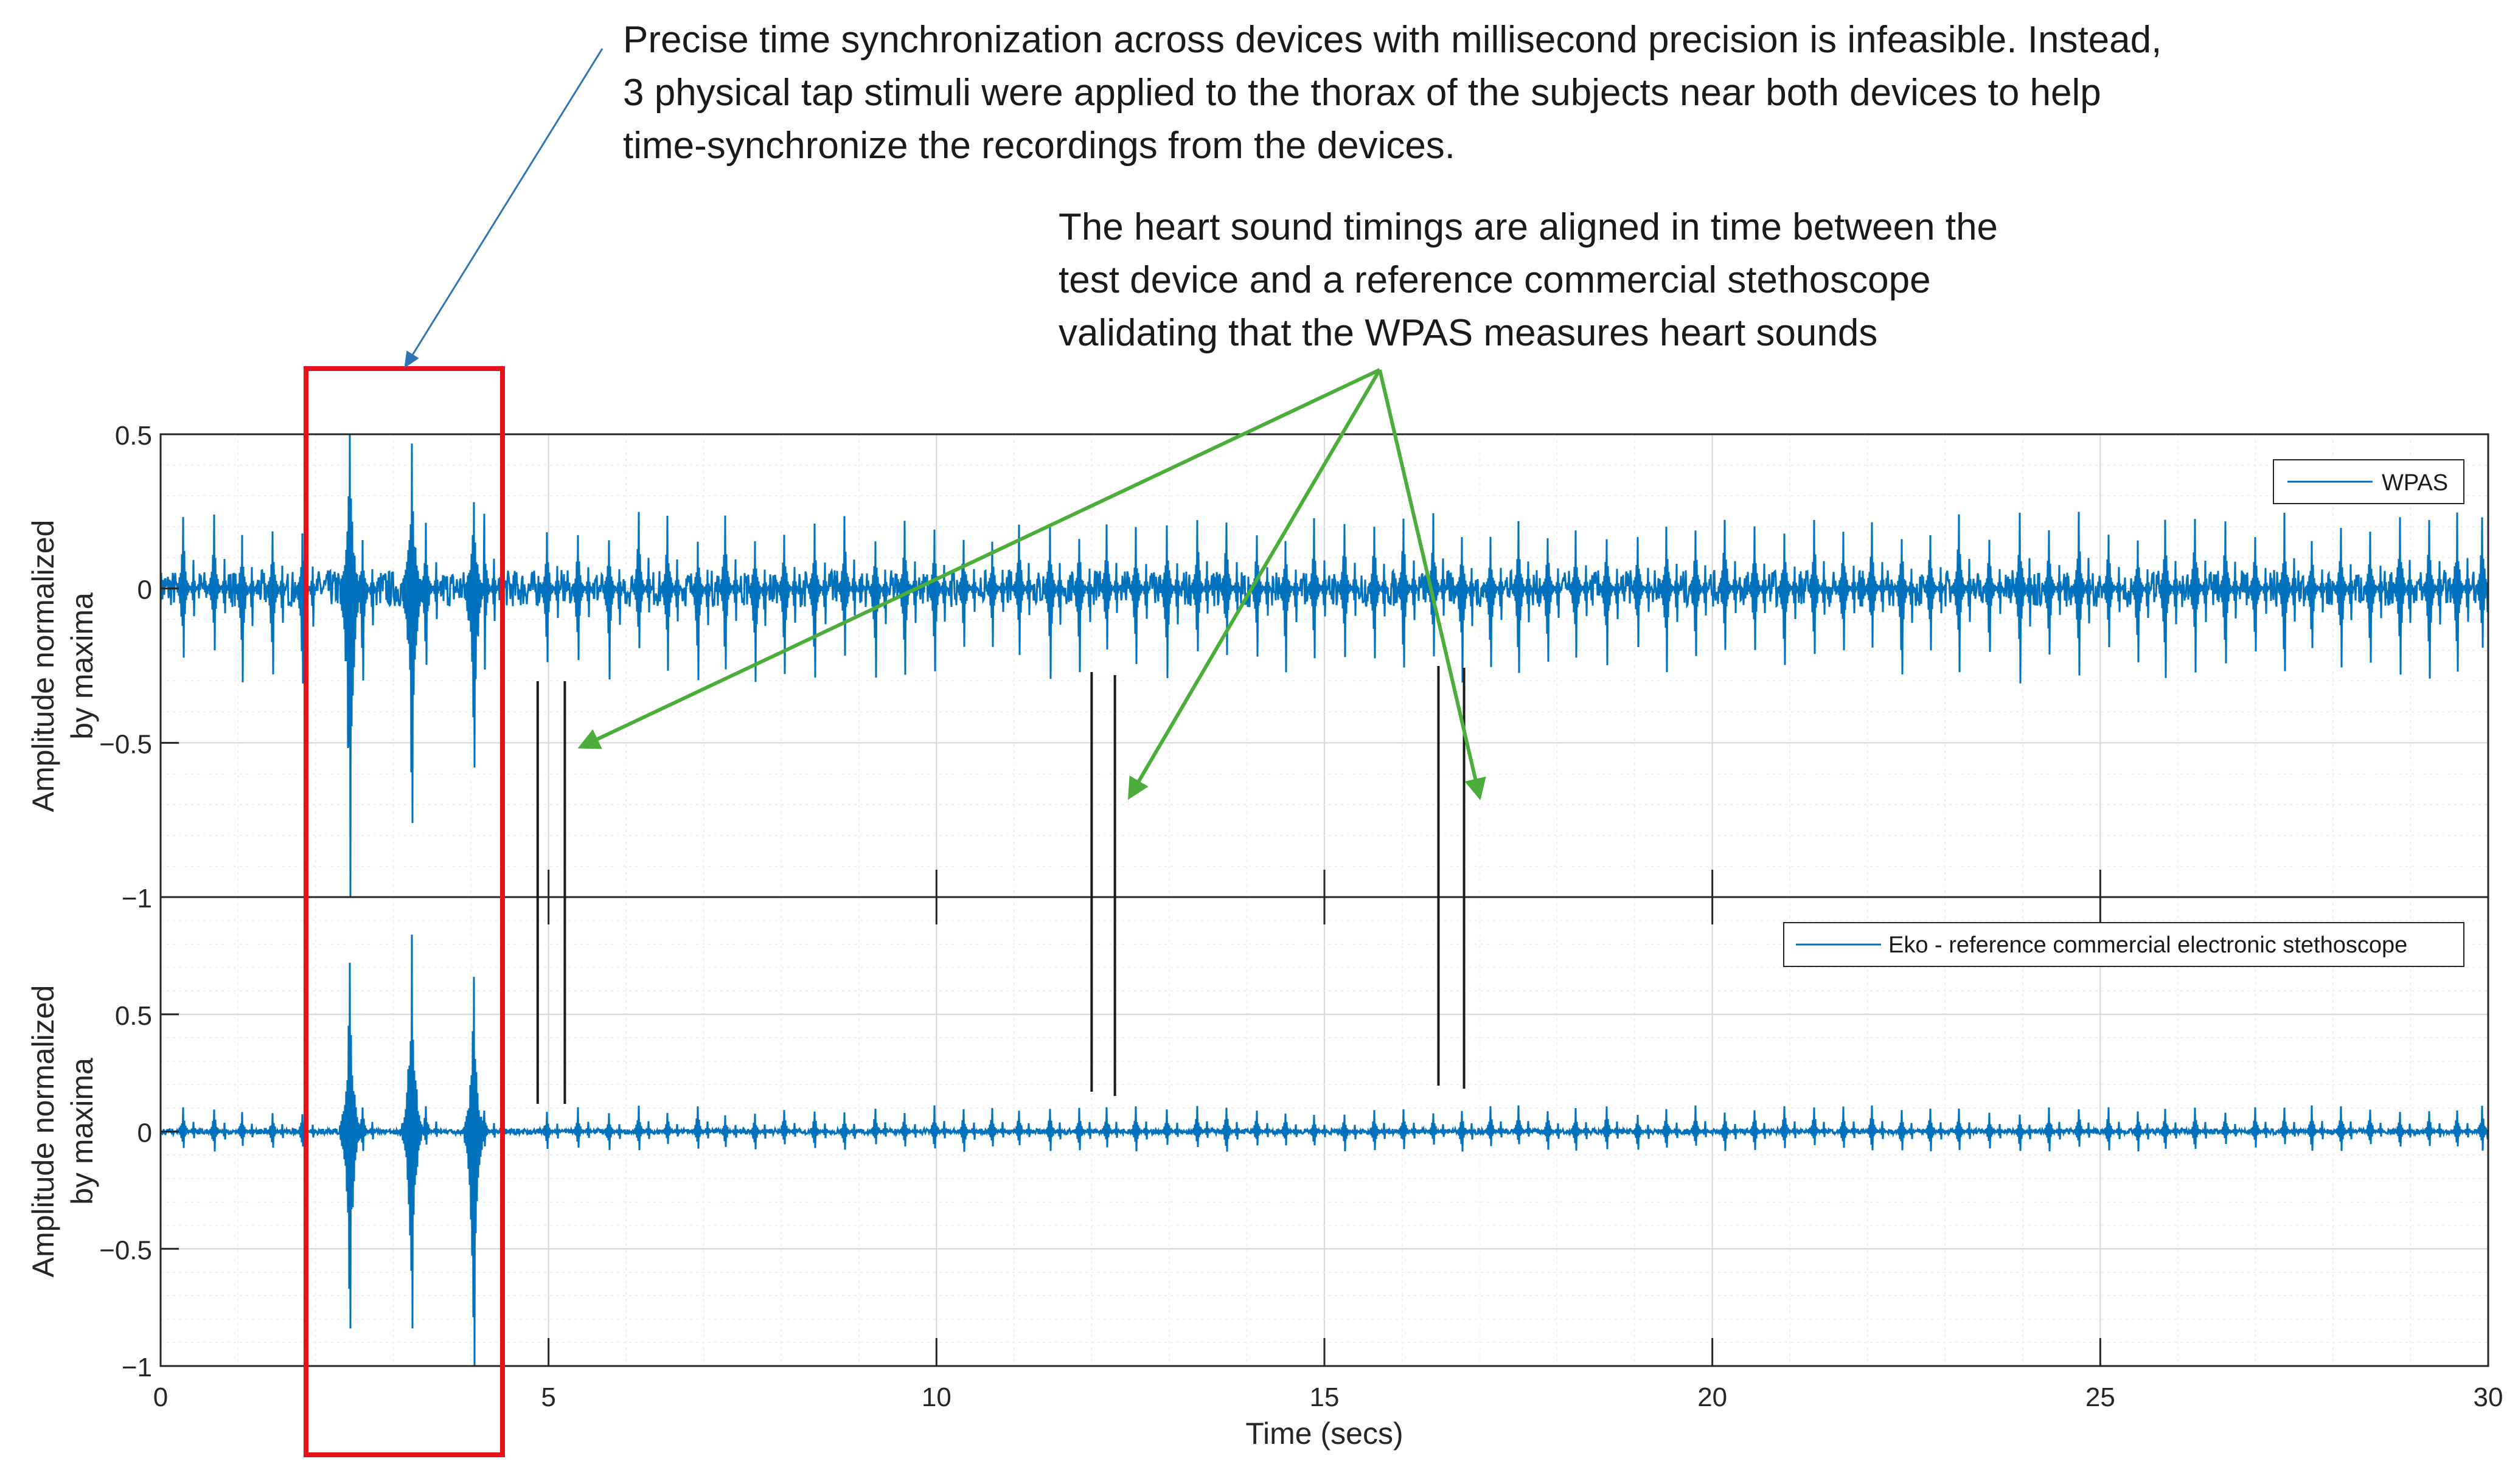  I want to click on wpas-legend-label: WPAS, so click(2415, 483).